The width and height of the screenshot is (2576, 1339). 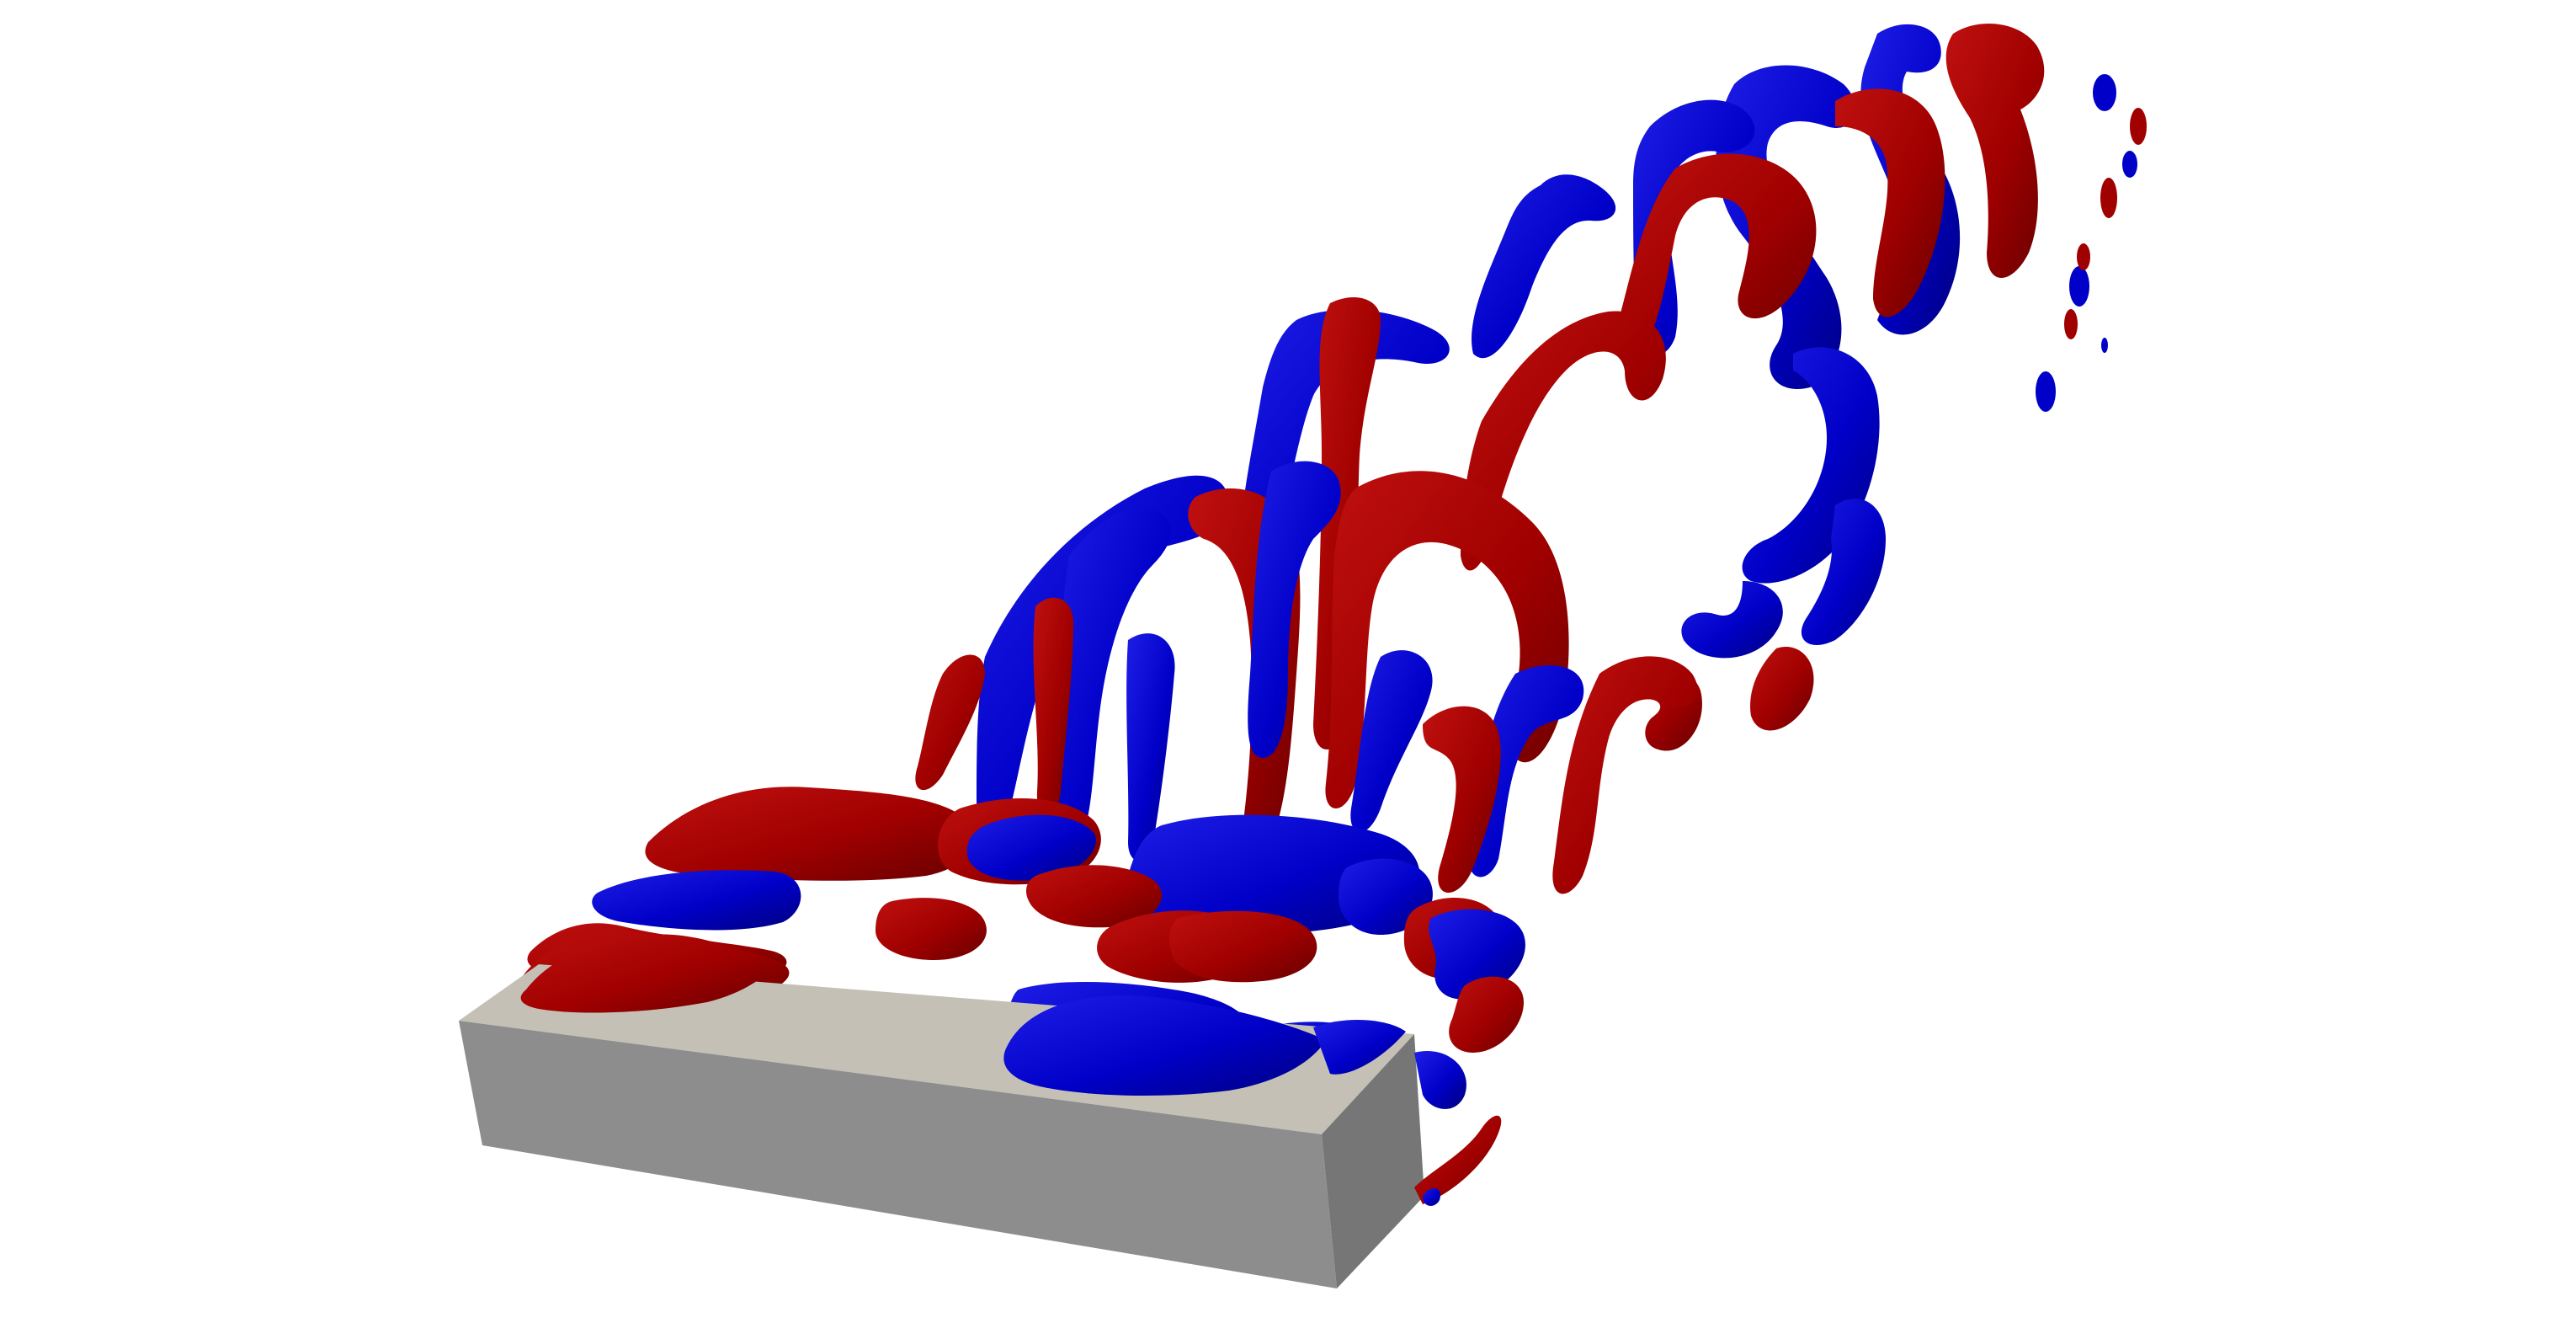 What do you see at coordinates (647, 973) in the screenshot?
I see `red-surface-sheet` at bounding box center [647, 973].